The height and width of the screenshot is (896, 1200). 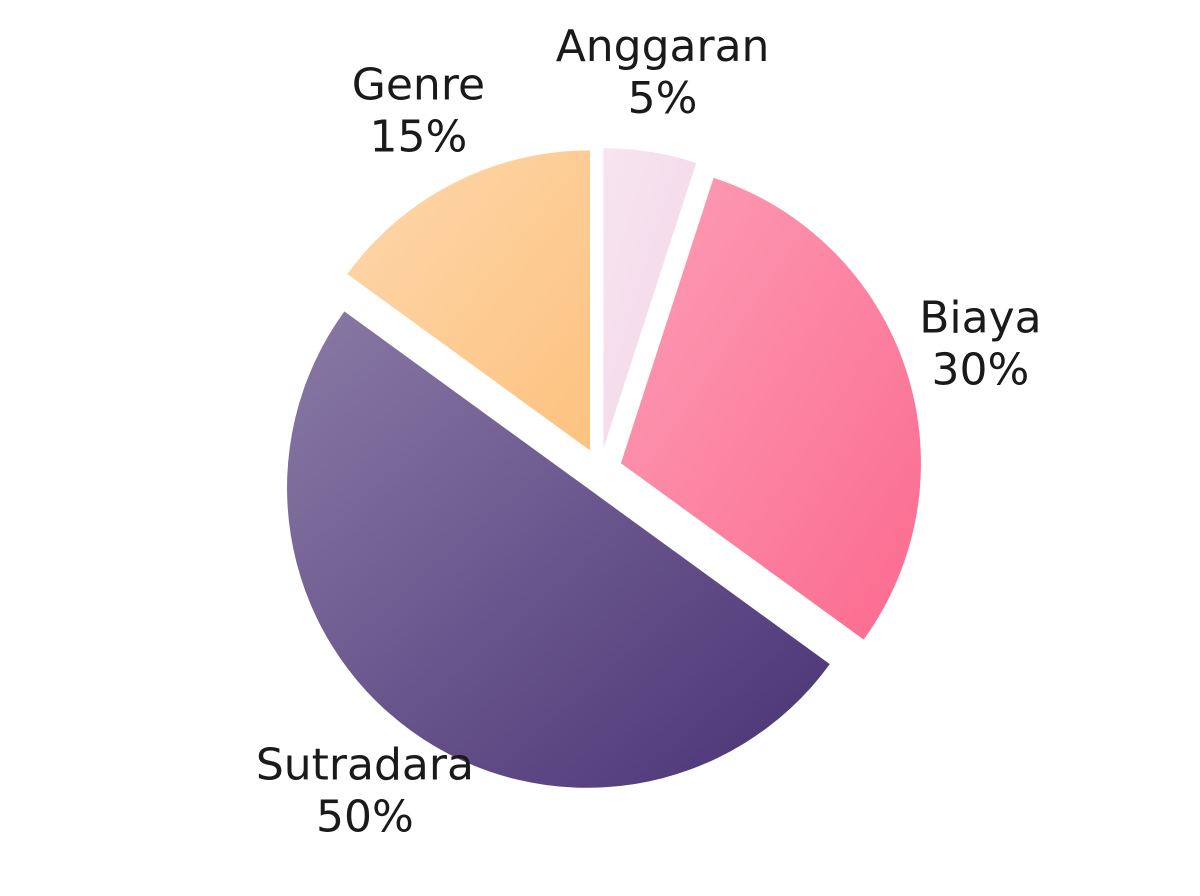 I want to click on slice-label: Genre, so click(x=418, y=85).